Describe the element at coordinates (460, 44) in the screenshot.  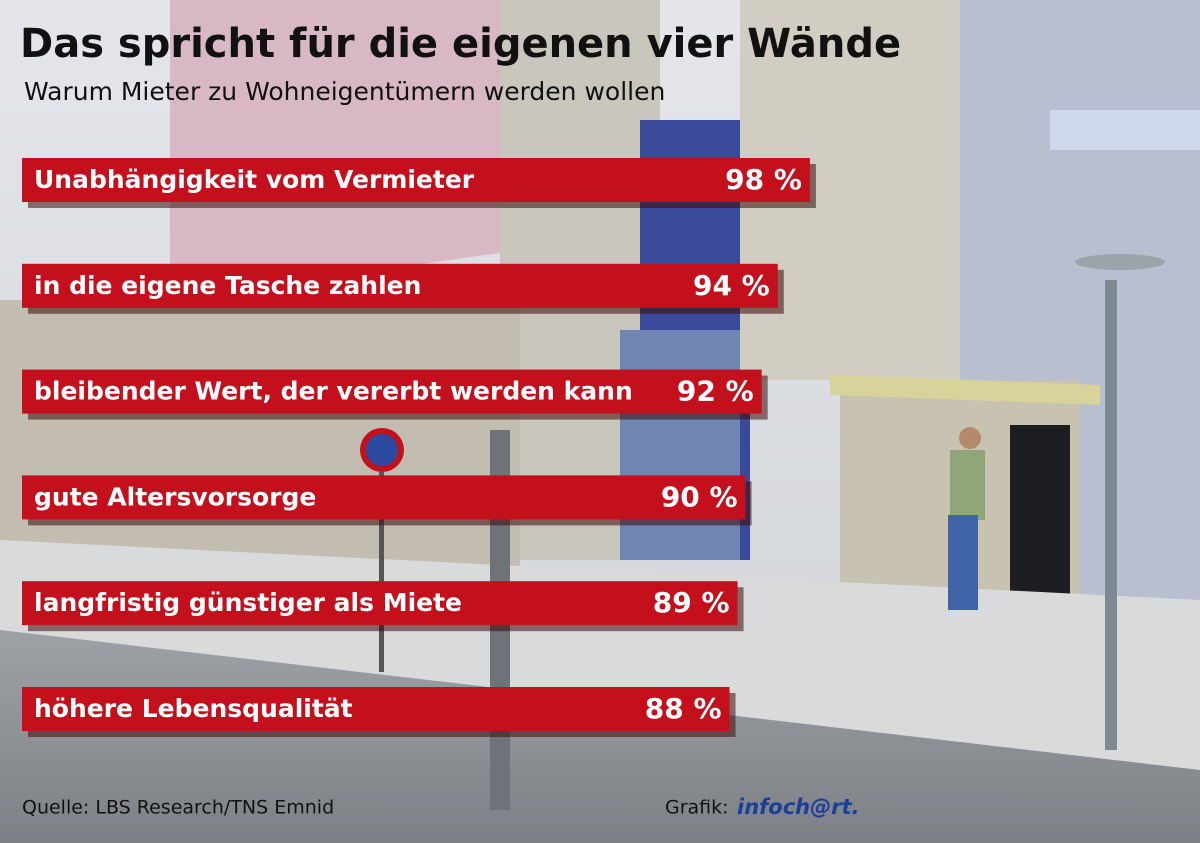
I see `chart-title: Das spricht für die eigenen vier Wände` at that location.